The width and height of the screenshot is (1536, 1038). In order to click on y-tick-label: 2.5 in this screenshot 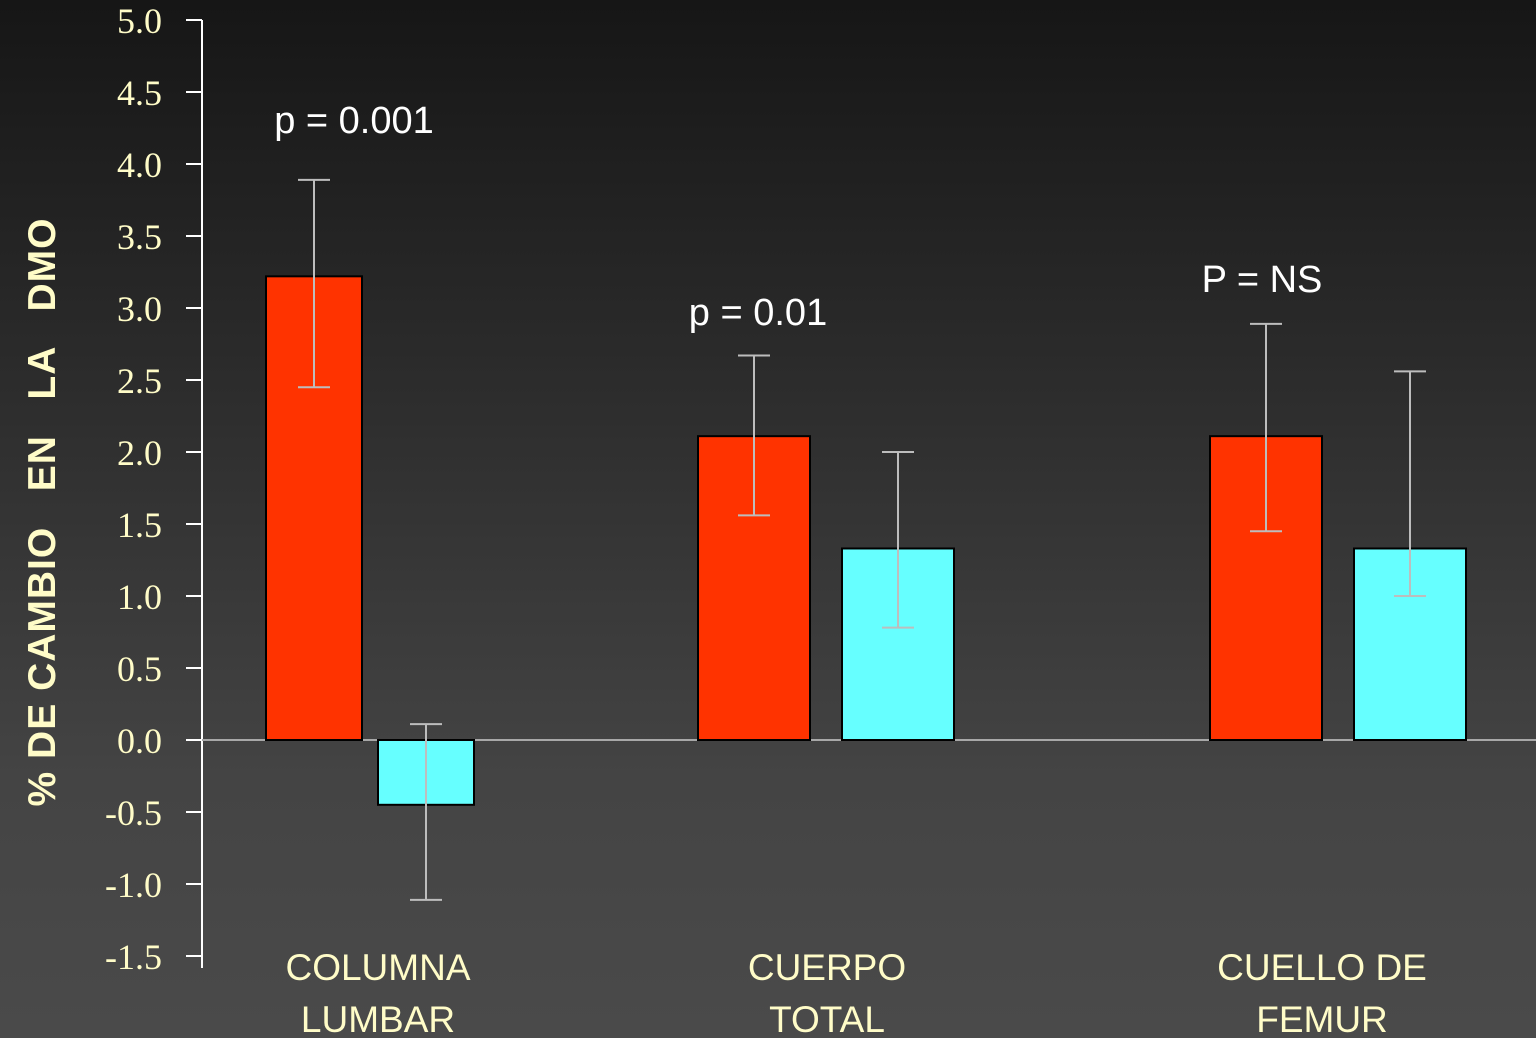, I will do `click(139, 381)`.